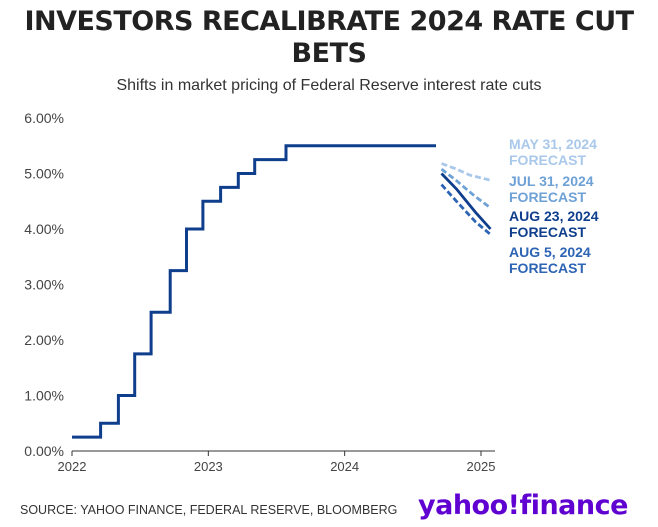 Image resolution: width=658 pixels, height=527 pixels. What do you see at coordinates (344, 466) in the screenshot?
I see `x-tick-label: 2024` at bounding box center [344, 466].